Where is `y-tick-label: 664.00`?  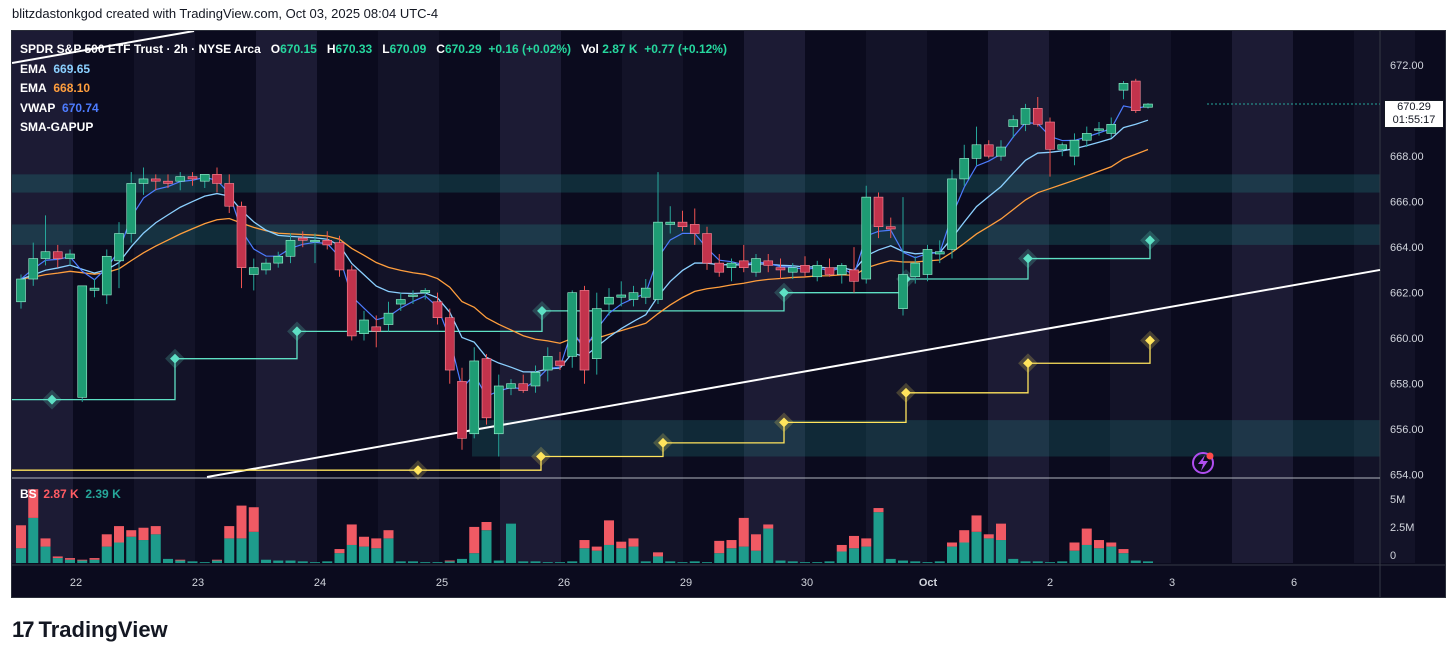
y-tick-label: 664.00 is located at coordinates (1407, 248).